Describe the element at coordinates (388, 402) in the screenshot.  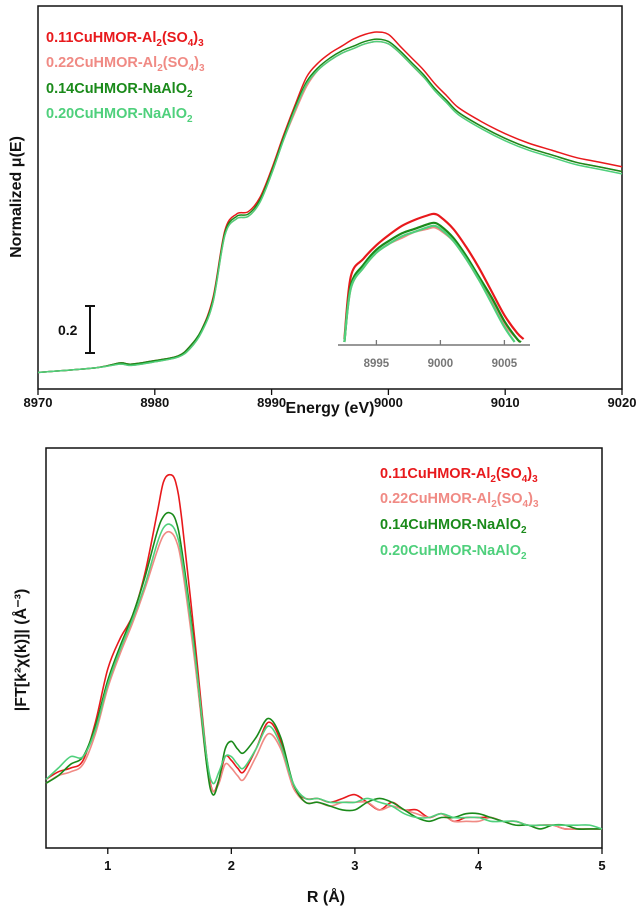
I see `xanes-x-tick-label: 9000` at that location.